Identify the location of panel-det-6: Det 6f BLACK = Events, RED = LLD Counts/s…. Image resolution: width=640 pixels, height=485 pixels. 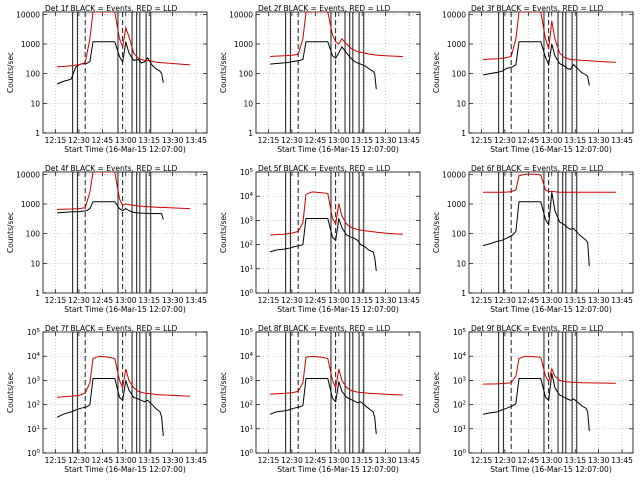
(533, 239).